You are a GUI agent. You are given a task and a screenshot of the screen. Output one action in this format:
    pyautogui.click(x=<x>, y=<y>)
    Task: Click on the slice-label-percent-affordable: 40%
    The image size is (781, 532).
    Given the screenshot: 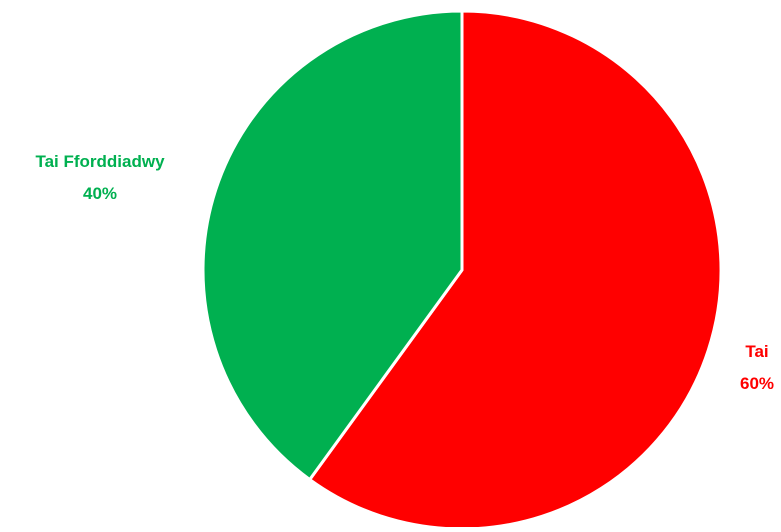 What is the action you would take?
    pyautogui.click(x=100, y=193)
    